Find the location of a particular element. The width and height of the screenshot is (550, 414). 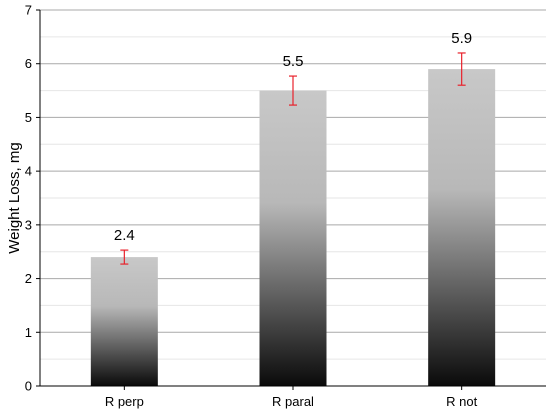

x-tick-label: R paral is located at coordinates (293, 401).